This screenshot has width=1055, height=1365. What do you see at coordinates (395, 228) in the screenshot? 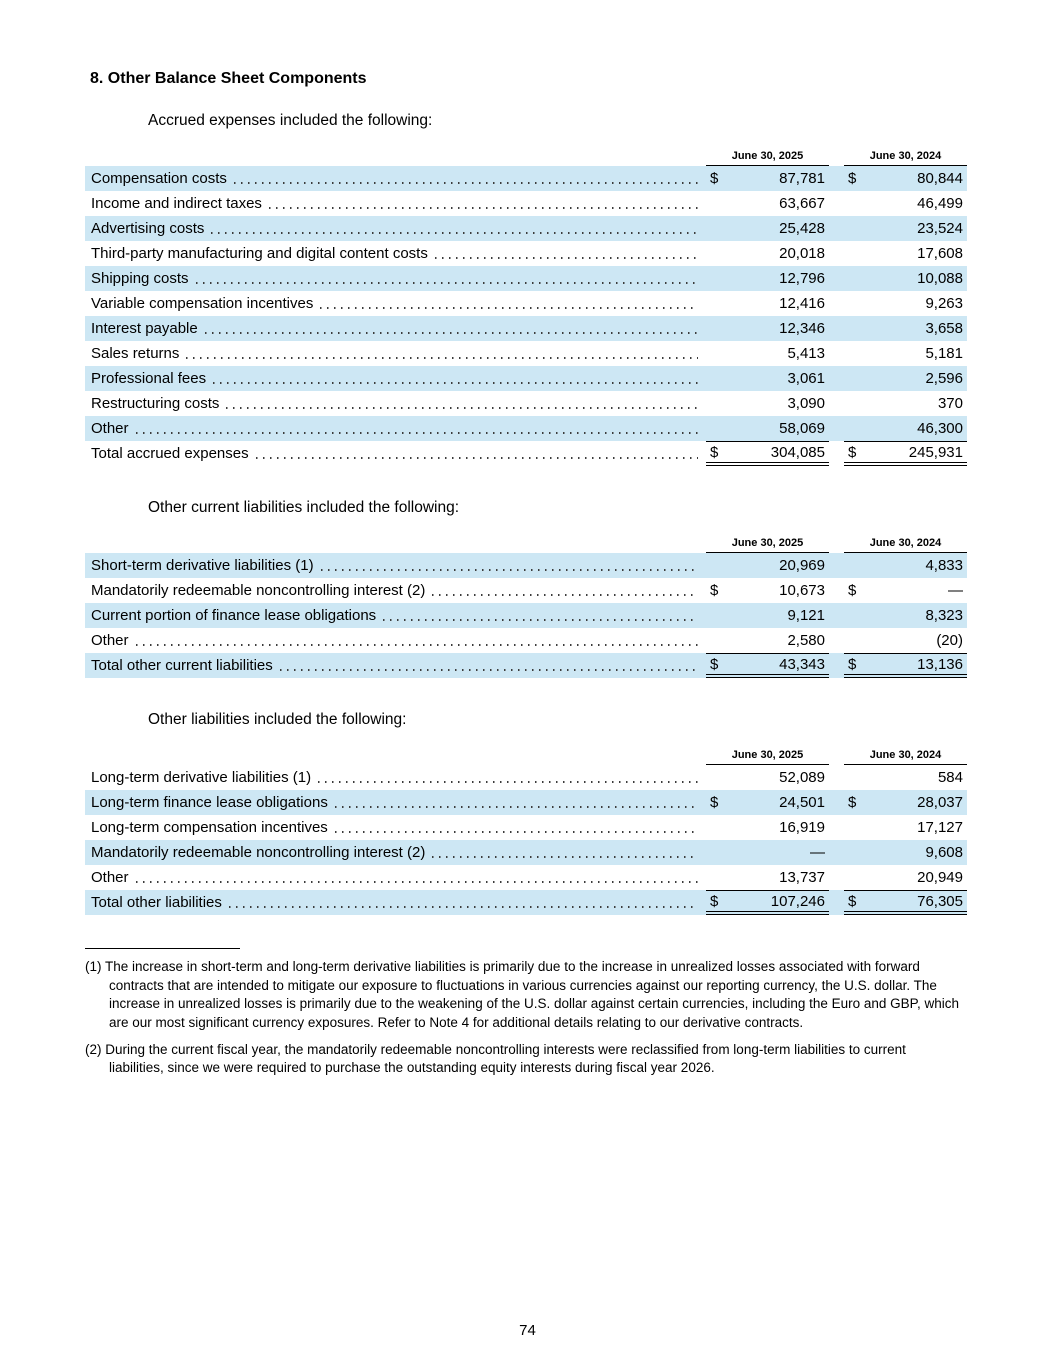
I see `row-label-cell: Advertising costs` at bounding box center [395, 228].